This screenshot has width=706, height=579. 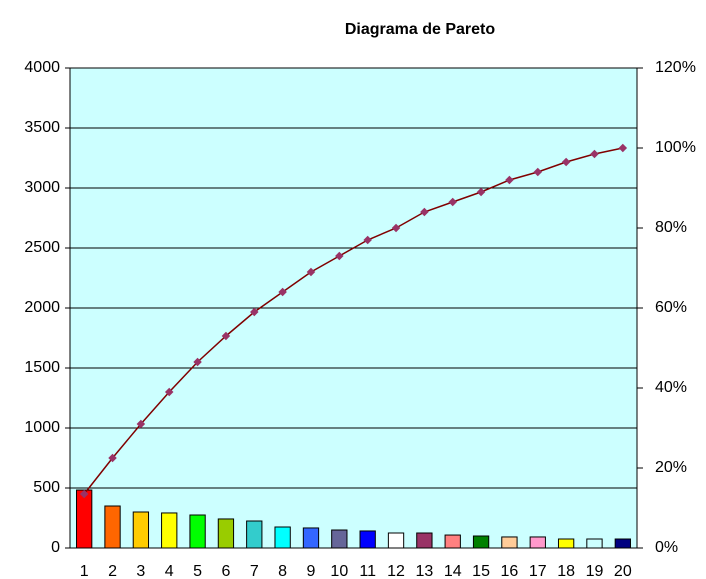 What do you see at coordinates (112, 571) in the screenshot?
I see `x-tick-label: 2` at bounding box center [112, 571].